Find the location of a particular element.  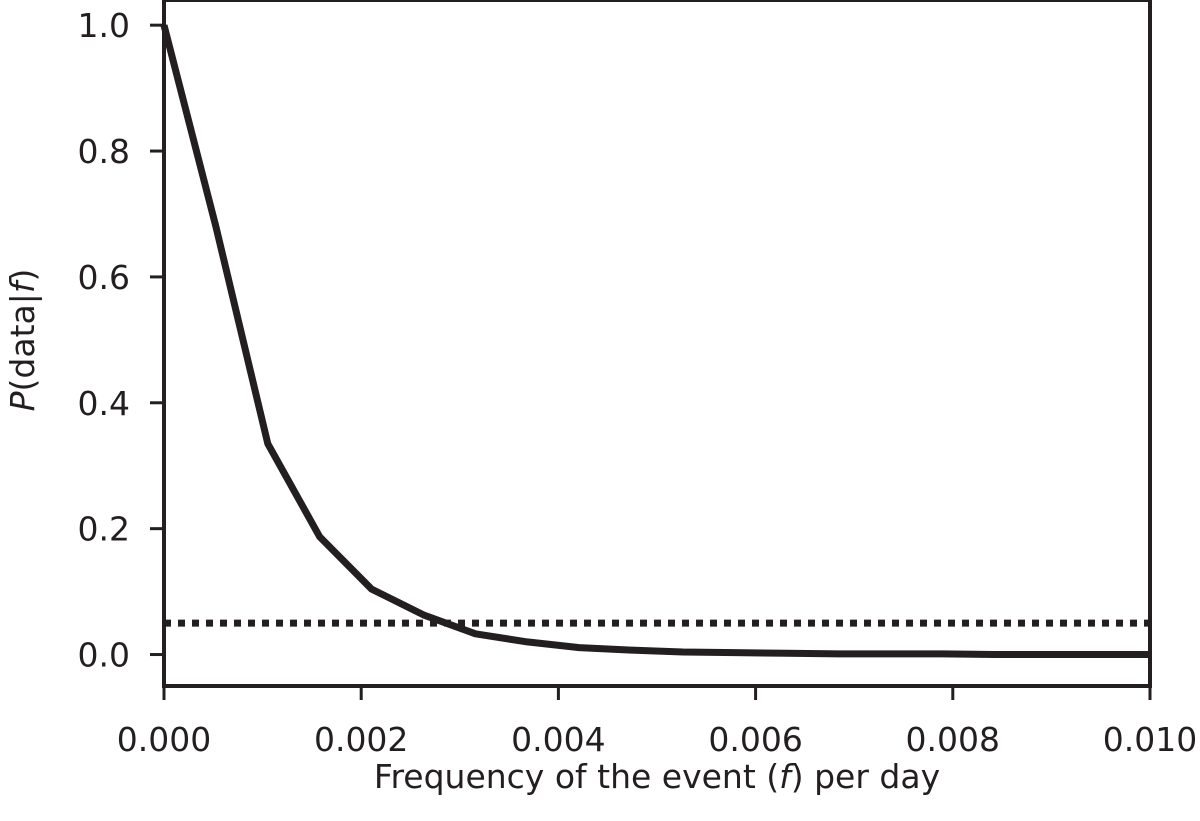

y-axis-ticks: 0.0 0.2 0.4 0.6 0.8 1.0 is located at coordinates (121, 340).